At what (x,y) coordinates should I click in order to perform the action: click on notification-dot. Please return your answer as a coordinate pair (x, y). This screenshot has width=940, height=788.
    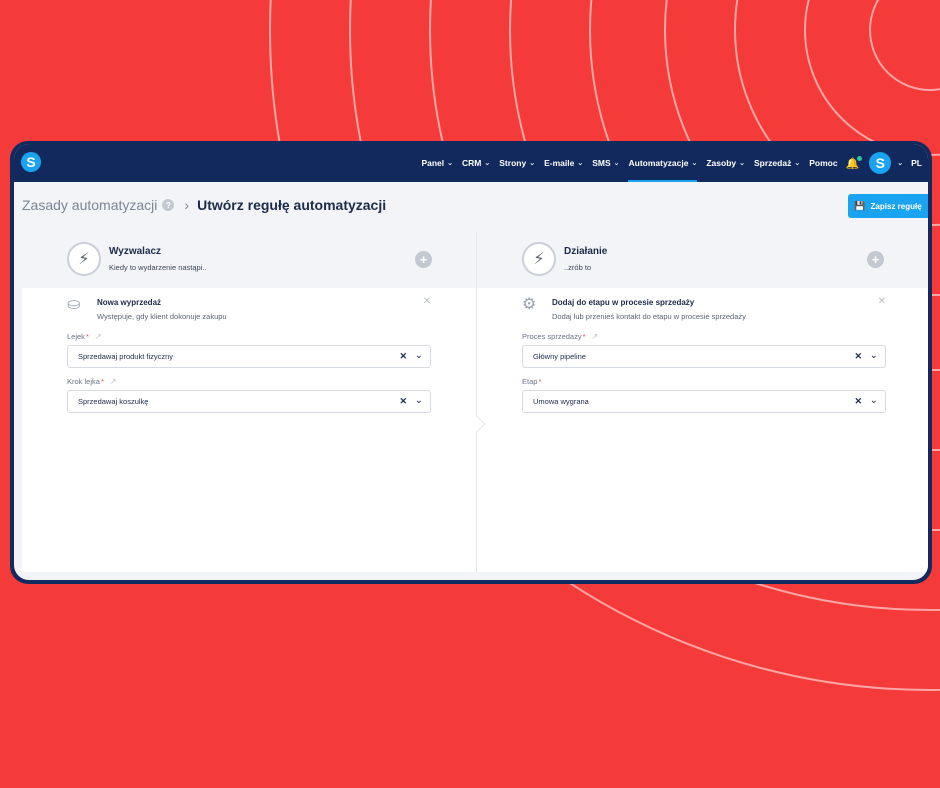
    Looking at the image, I should click on (860, 158).